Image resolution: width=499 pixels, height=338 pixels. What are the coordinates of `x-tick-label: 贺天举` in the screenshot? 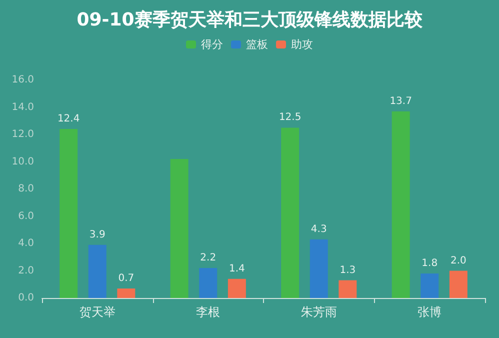 It's located at (97, 312).